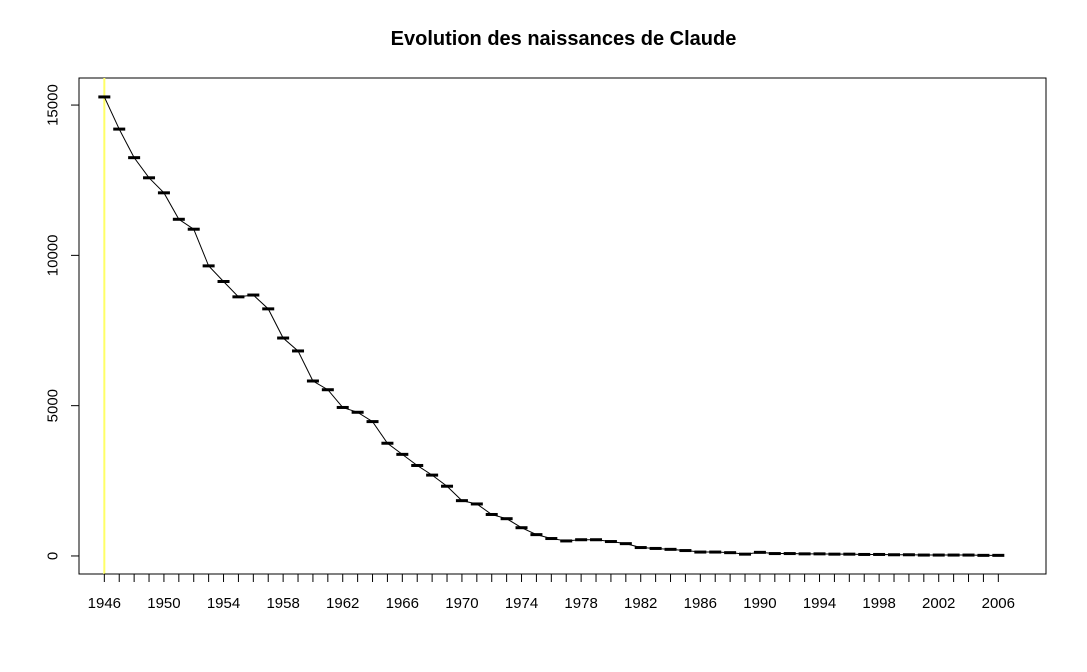 The width and height of the screenshot is (1087, 672). What do you see at coordinates (62, 322) in the screenshot?
I see `y-axis: 0 5000 10000 15000` at bounding box center [62, 322].